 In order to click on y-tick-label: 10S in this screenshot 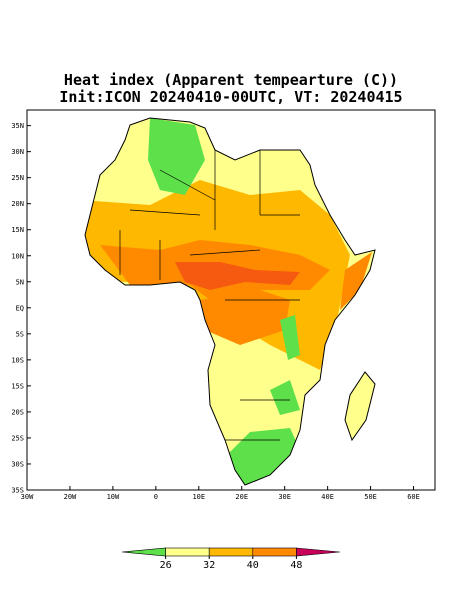, I will do `click(17, 360)`.